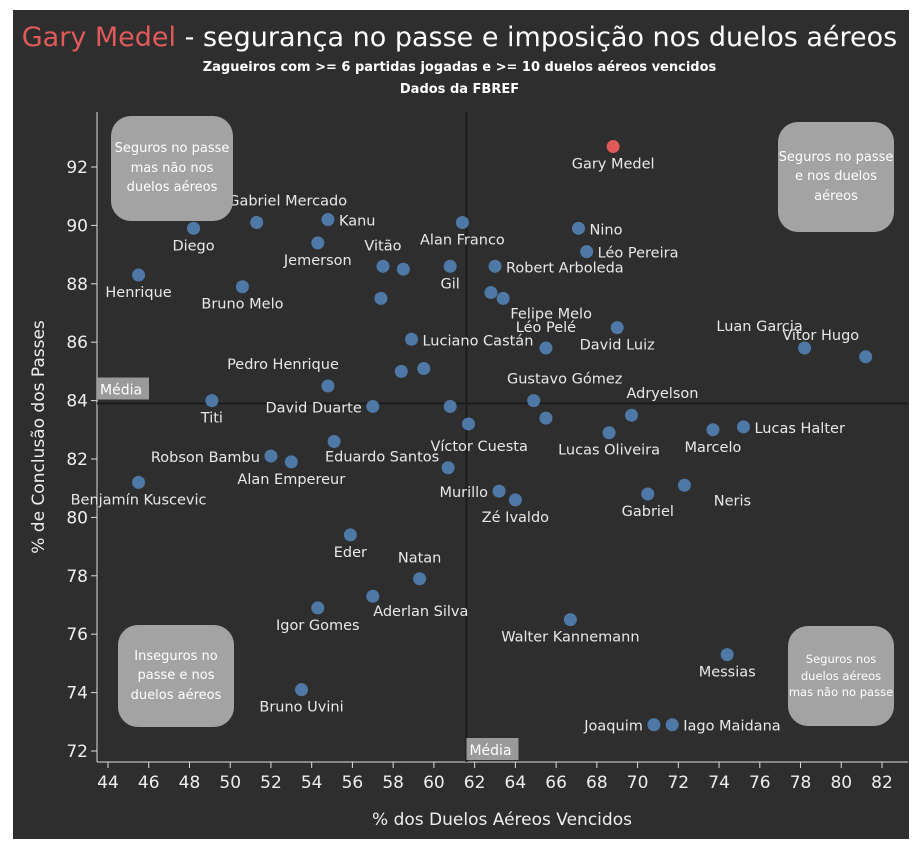 Image resolution: width=919 pixels, height=849 pixels. What do you see at coordinates (190, 783) in the screenshot?
I see `x-tick-label: 48` at bounding box center [190, 783].